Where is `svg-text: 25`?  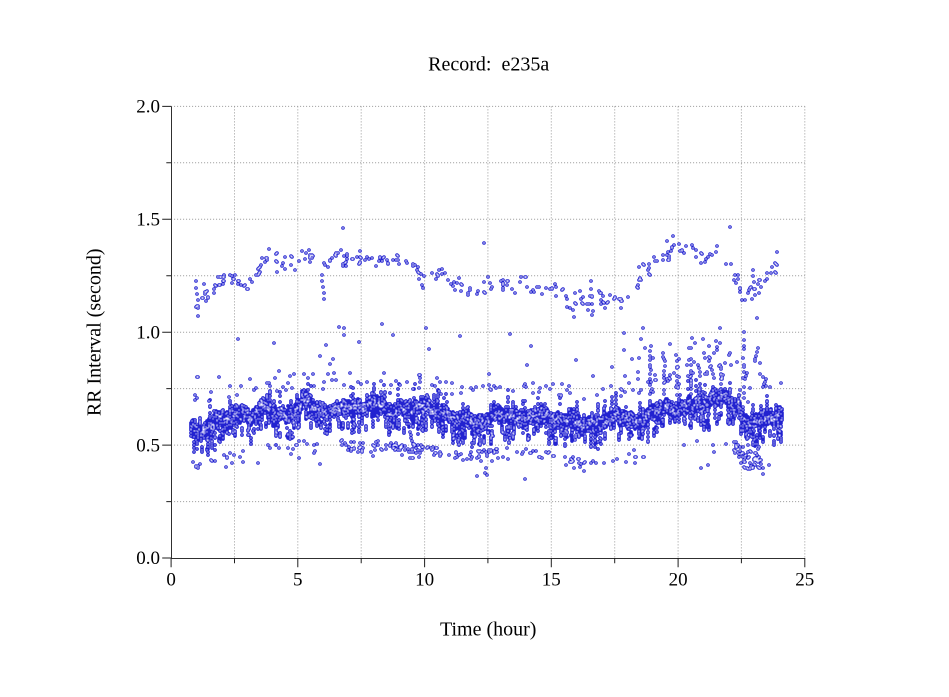
svg-text: 25 is located at coordinates (804, 579).